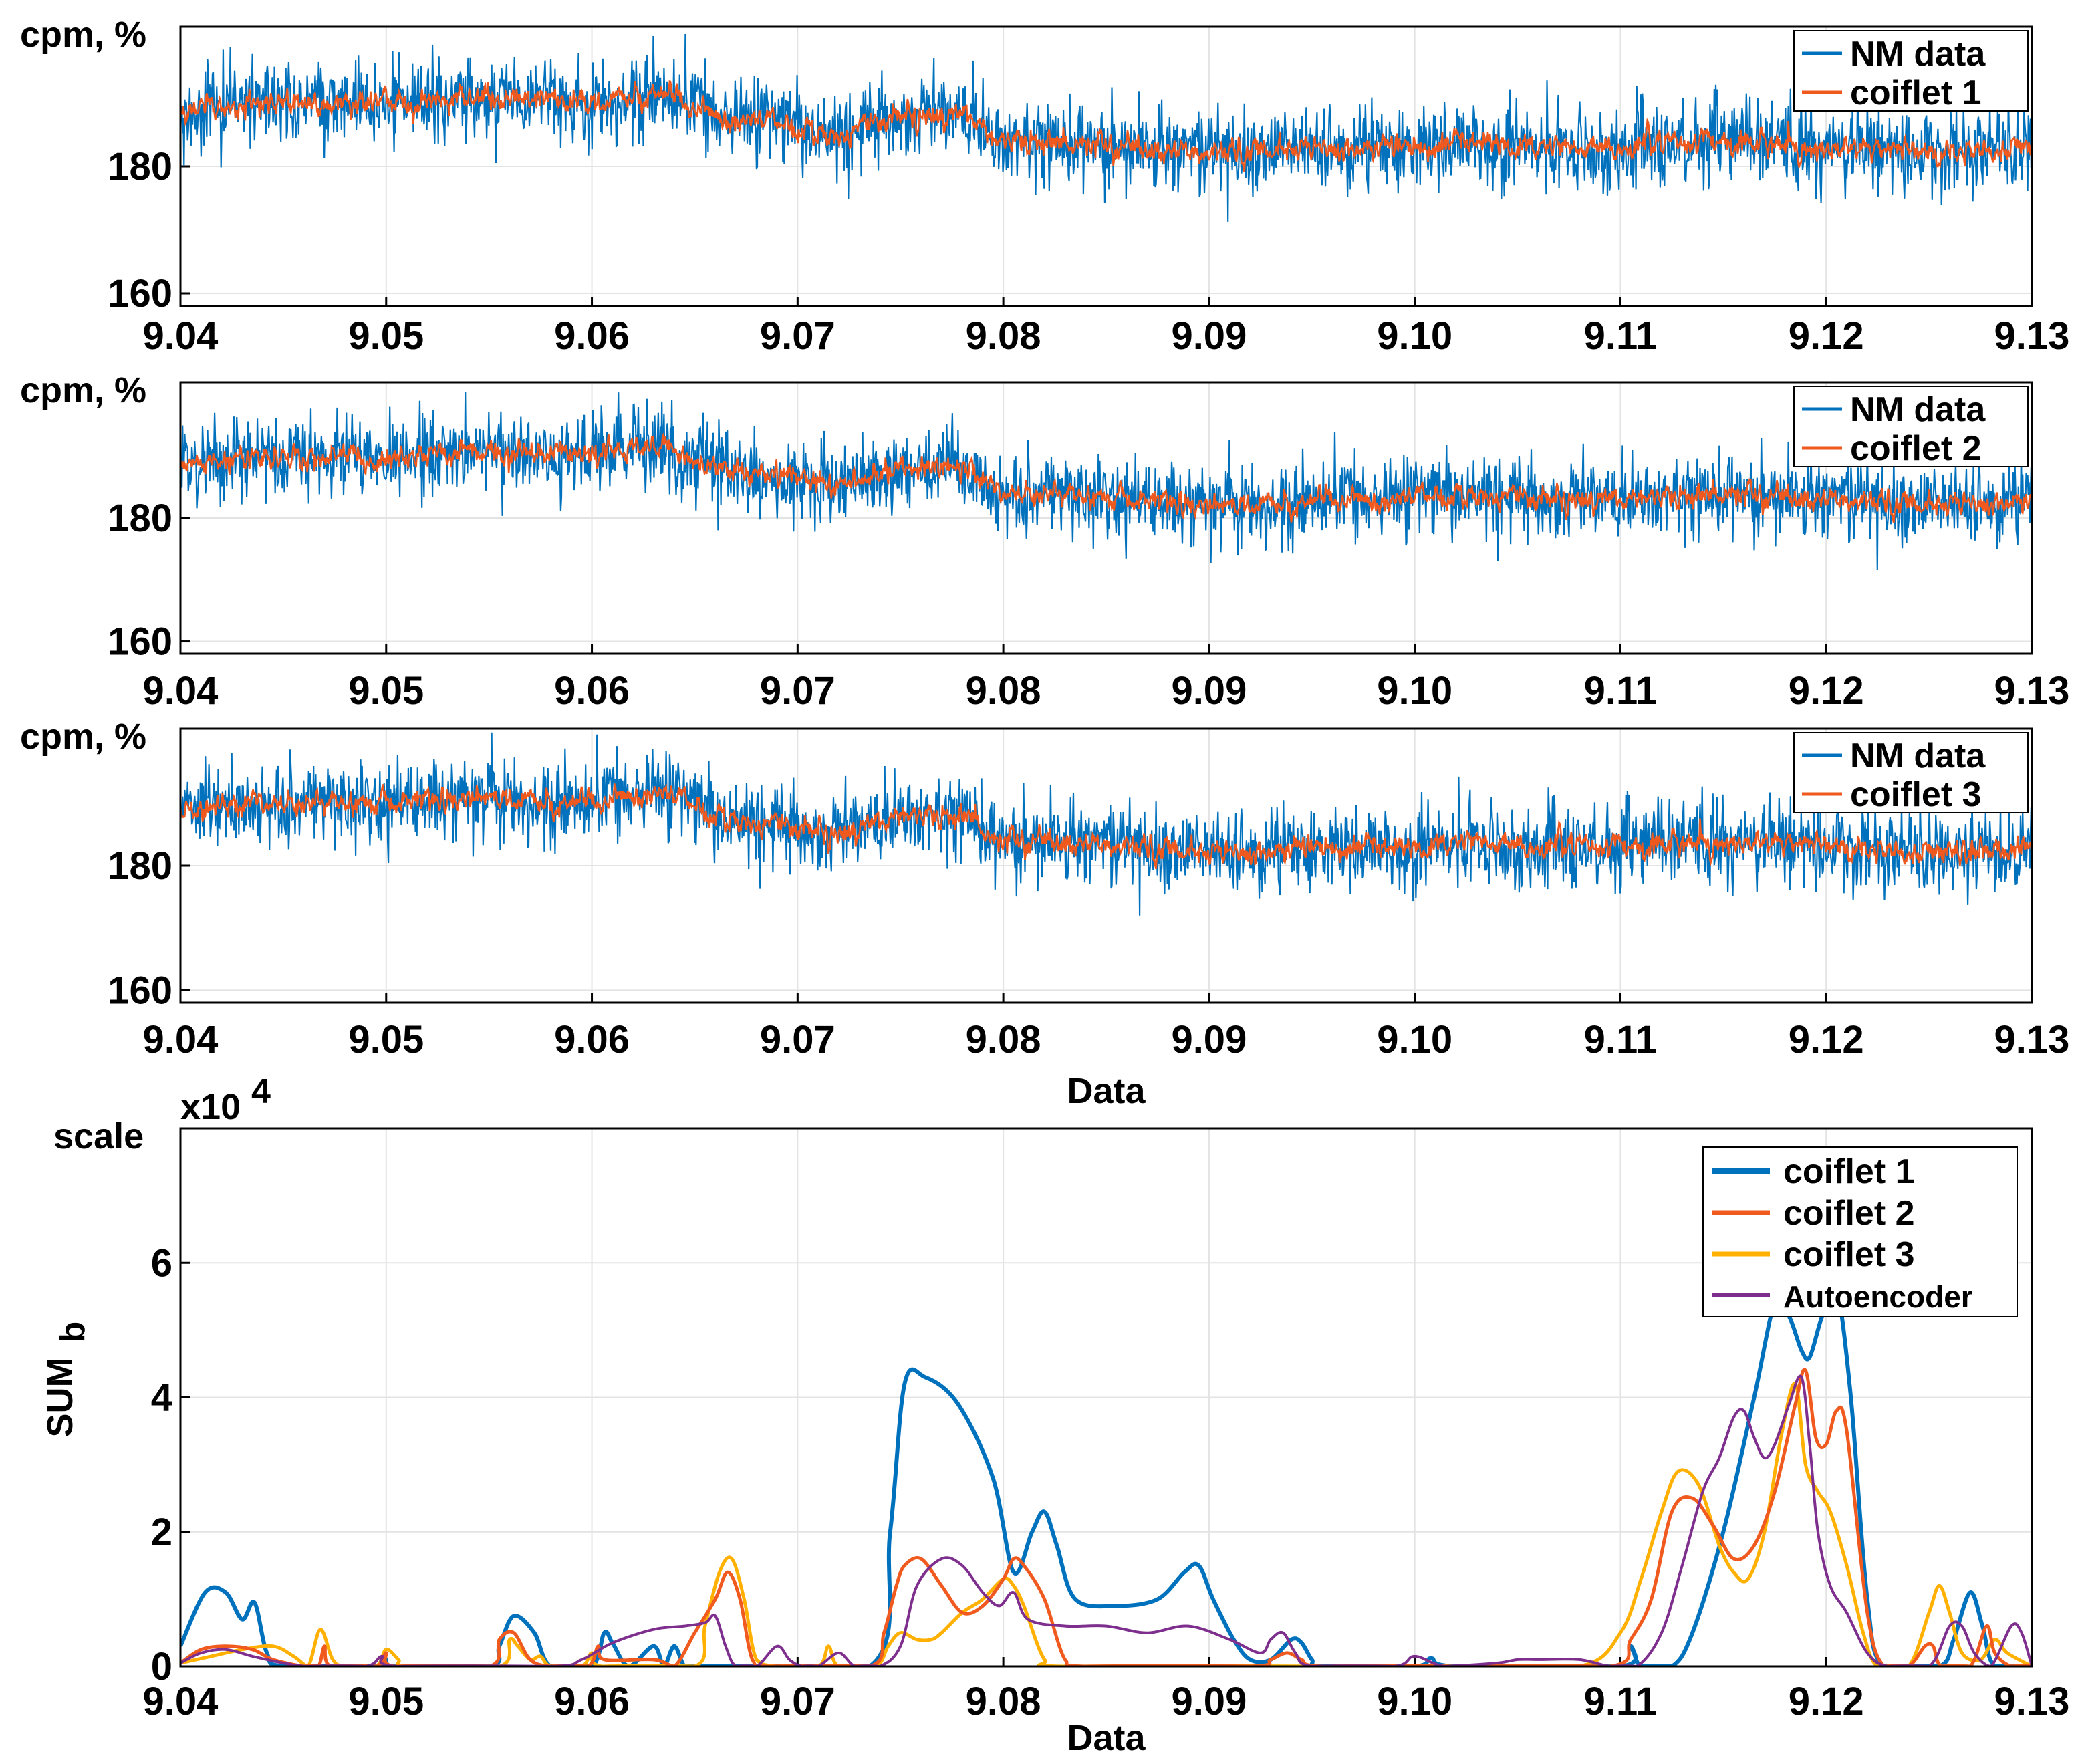 The image size is (2080, 1764). I want to click on y-axis-label-group: SUM b, so click(66, 1379).